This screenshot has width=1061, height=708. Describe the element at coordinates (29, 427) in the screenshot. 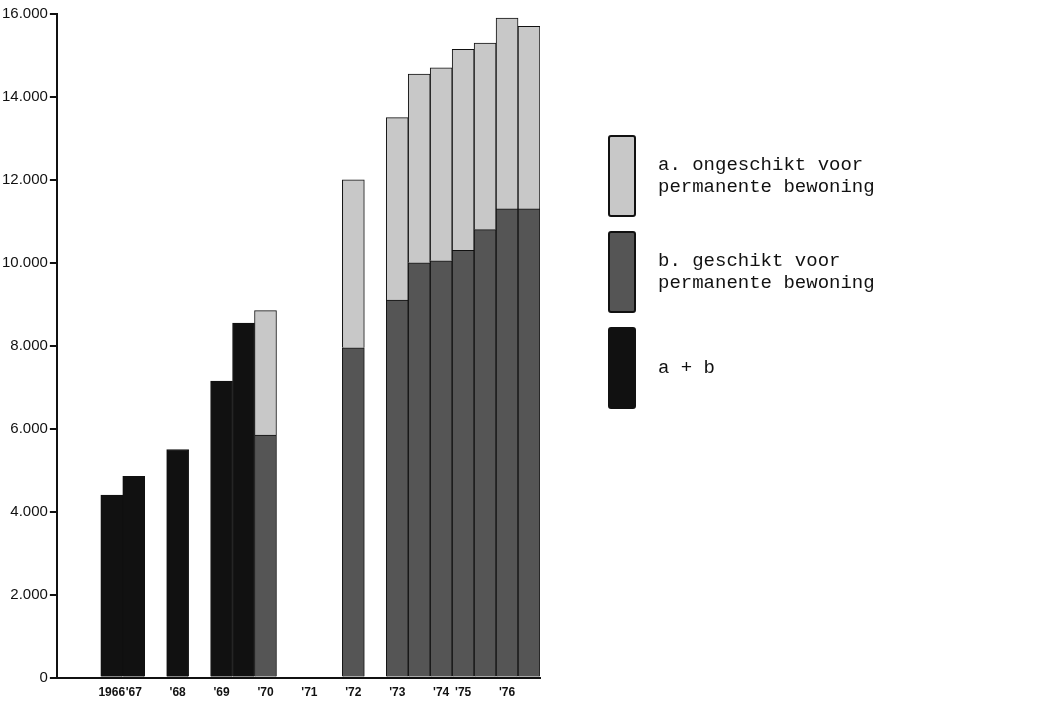

I see `y-tick-label: 6.000` at that location.